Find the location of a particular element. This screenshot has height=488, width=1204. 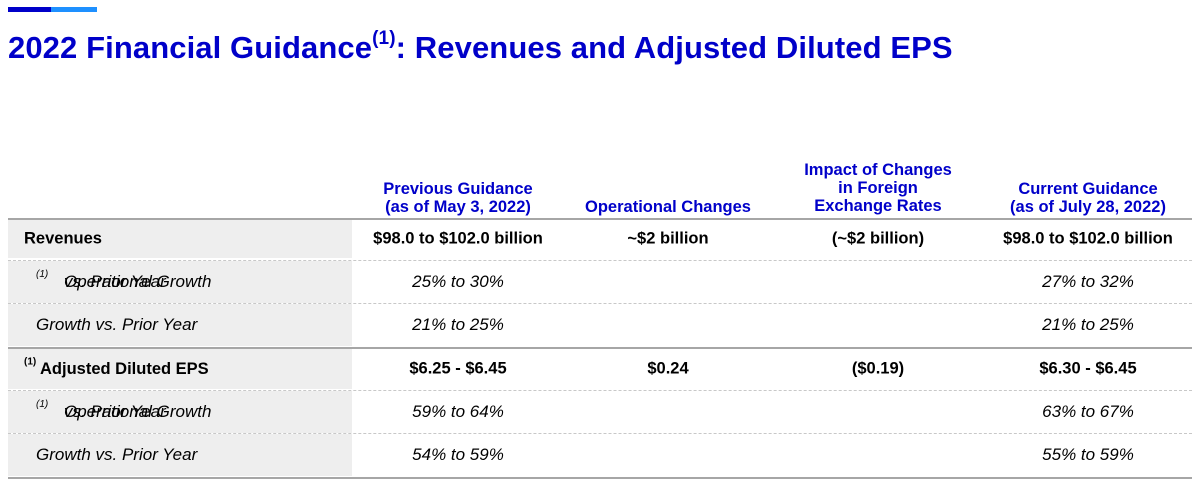

cell-fx: ($0.19) is located at coordinates (878, 368).